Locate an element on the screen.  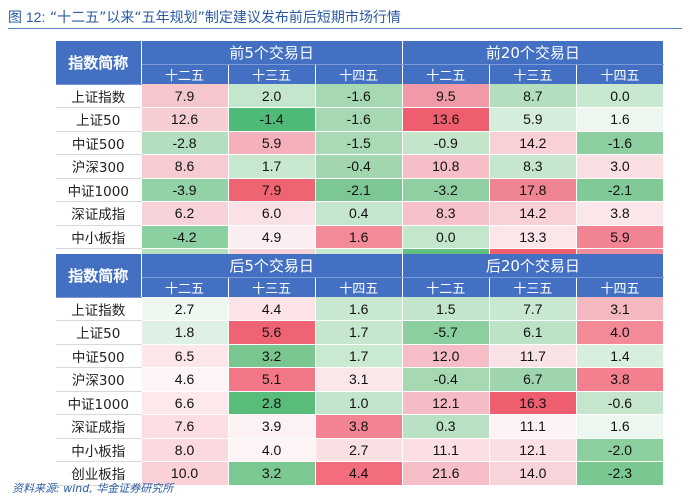
return-cell: 1.5 is located at coordinates (446, 309).